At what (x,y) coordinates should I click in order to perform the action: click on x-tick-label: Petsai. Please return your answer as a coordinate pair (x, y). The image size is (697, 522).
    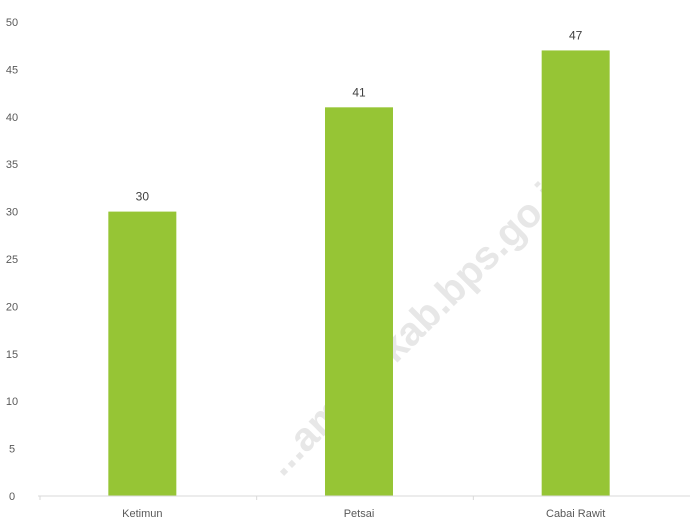
    Looking at the image, I should click on (359, 514).